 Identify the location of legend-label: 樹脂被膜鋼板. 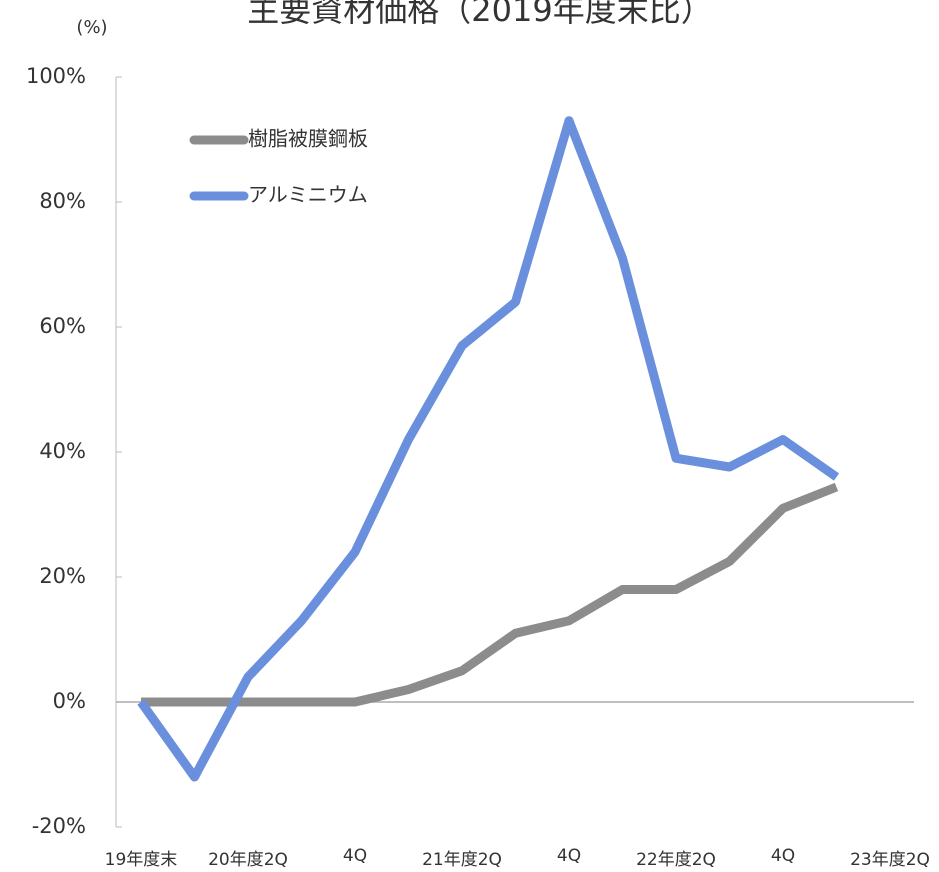
(308, 139).